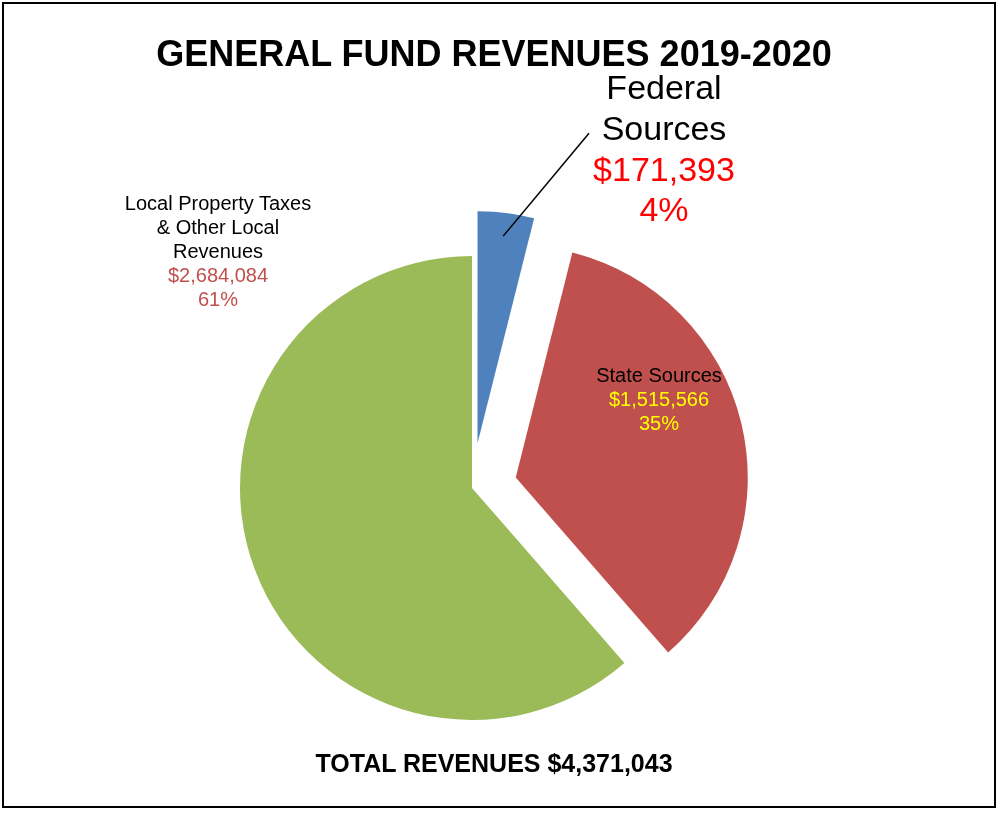  I want to click on text: TOTAL REVENUES $4,371,043, so click(494, 763).